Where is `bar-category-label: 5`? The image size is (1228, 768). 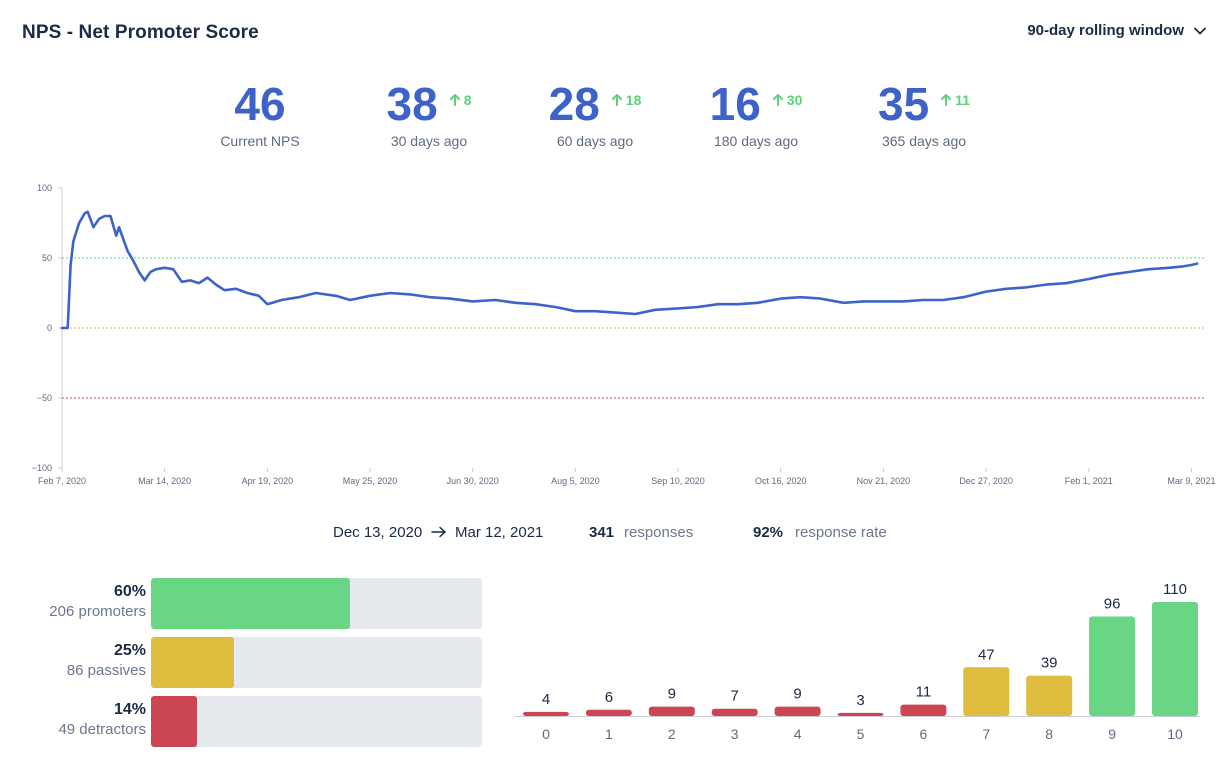 bar-category-label: 5 is located at coordinates (861, 734).